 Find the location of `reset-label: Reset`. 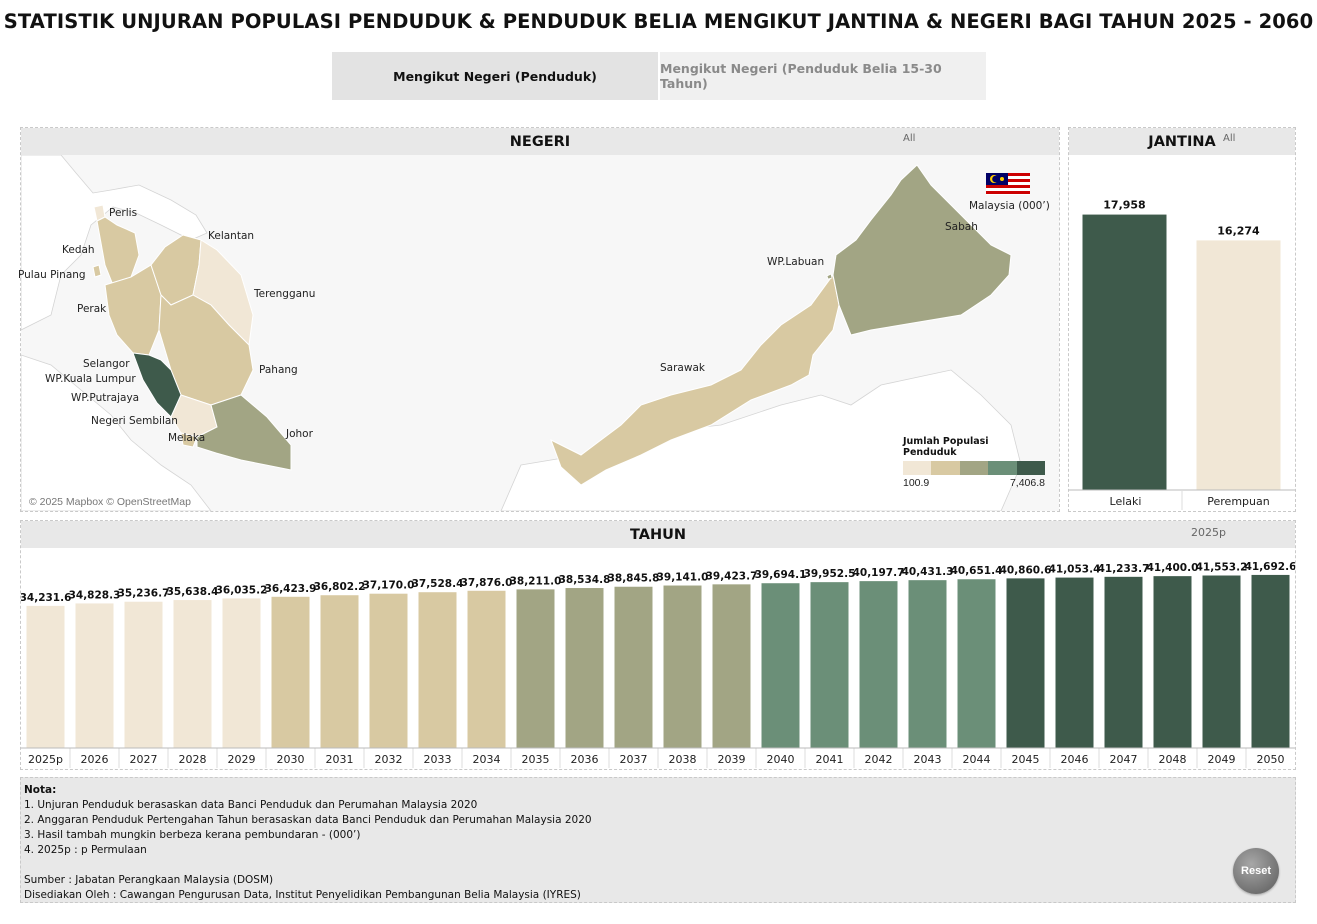

reset-label: Reset is located at coordinates (1256, 871).